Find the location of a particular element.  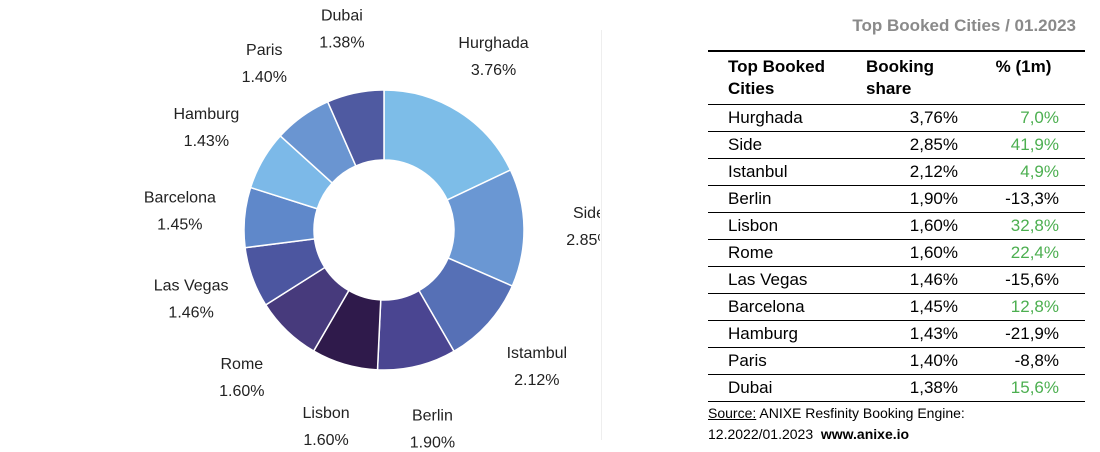

table-cell: Hamburg is located at coordinates (783, 334).